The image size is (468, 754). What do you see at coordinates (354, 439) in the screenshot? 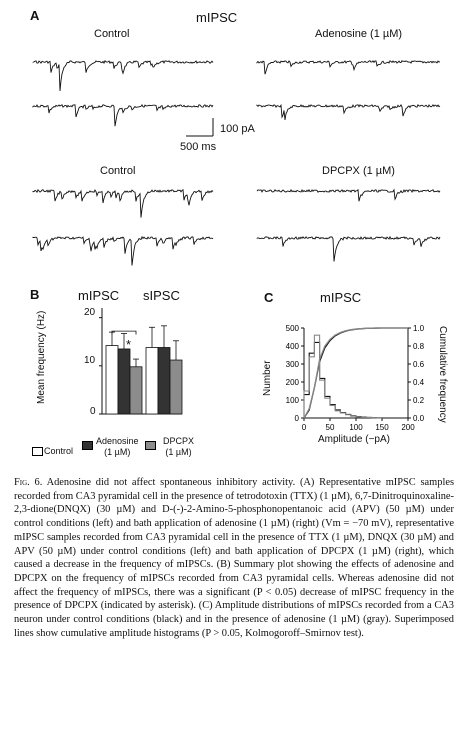
I see `panel-c-xlabel: Amplitude (−pA)` at bounding box center [354, 439].